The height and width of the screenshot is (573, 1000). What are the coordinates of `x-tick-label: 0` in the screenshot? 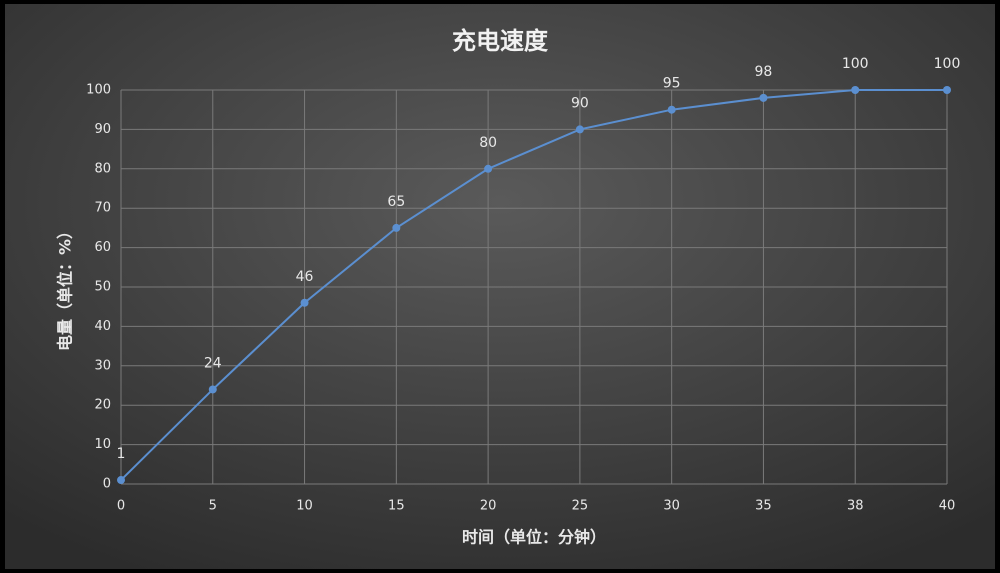 It's located at (121, 506).